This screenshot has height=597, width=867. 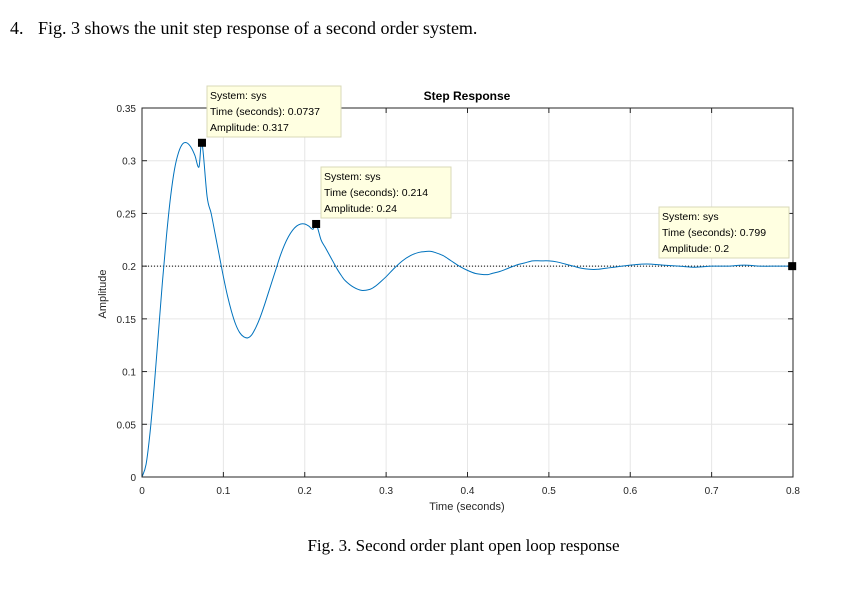 I want to click on datatip-line: Time (seconds): 0.799, so click(x=714, y=233).